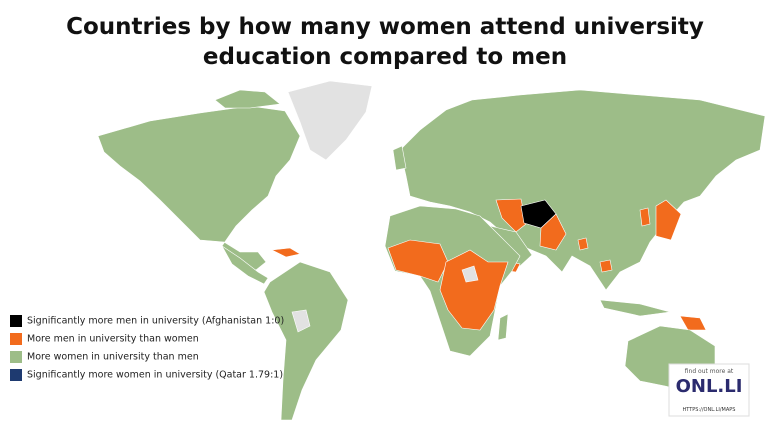  What do you see at coordinates (330, 120) in the screenshot?
I see `greenland` at bounding box center [330, 120].